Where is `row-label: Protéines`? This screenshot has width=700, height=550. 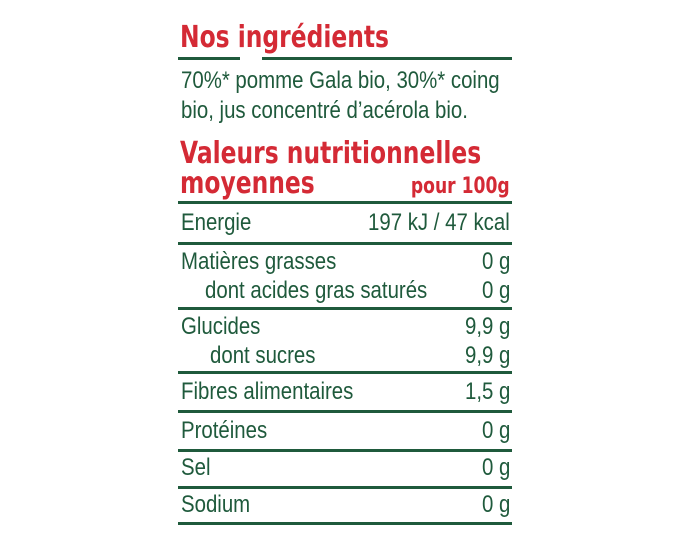 row-label: Protéines is located at coordinates (224, 430).